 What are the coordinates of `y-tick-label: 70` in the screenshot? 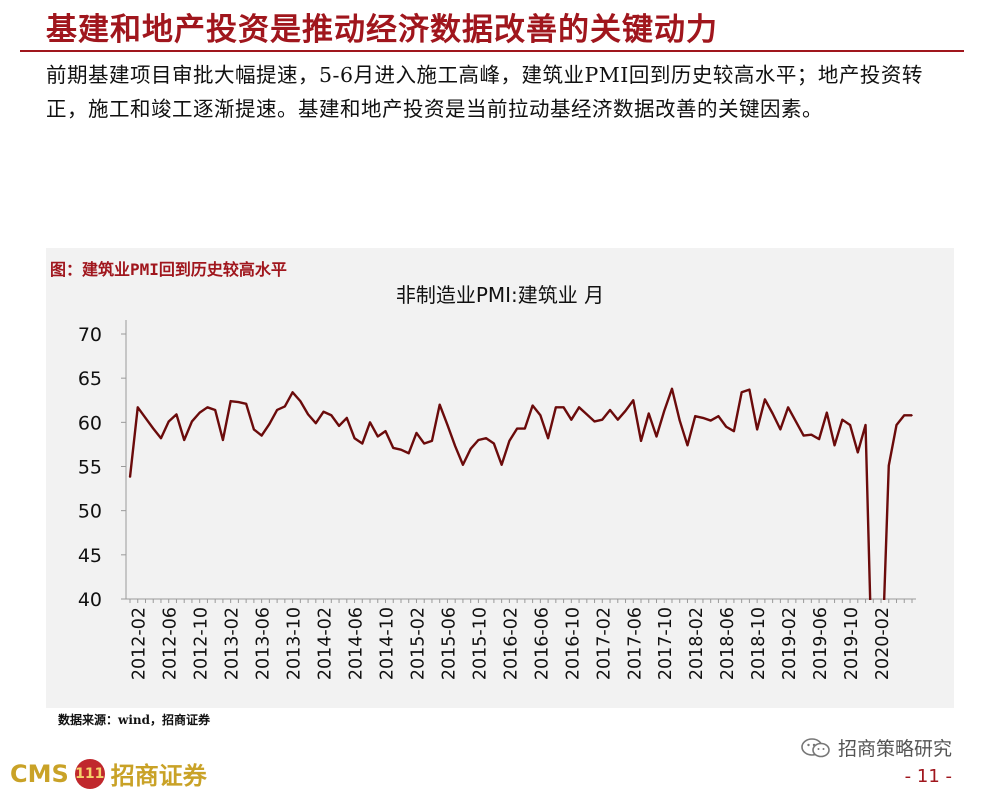 It's located at (90, 335).